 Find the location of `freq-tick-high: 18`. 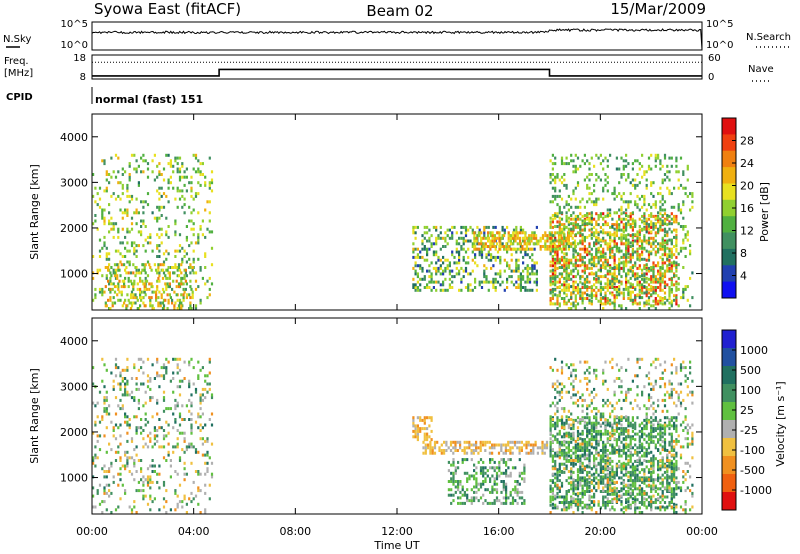

freq-tick-high: 18 is located at coordinates (79, 58).